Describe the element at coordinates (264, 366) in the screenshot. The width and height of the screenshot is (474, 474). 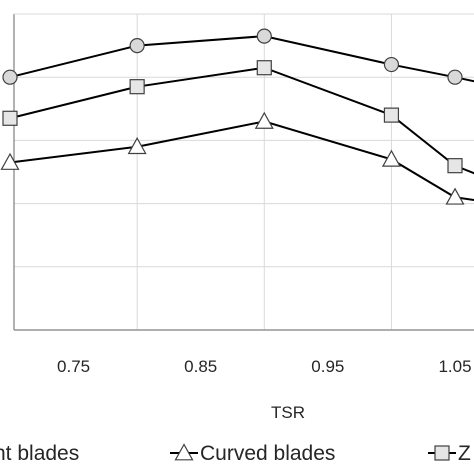
I see `x-tick-labels: 0.75 0.85 0.95 1.05` at that location.